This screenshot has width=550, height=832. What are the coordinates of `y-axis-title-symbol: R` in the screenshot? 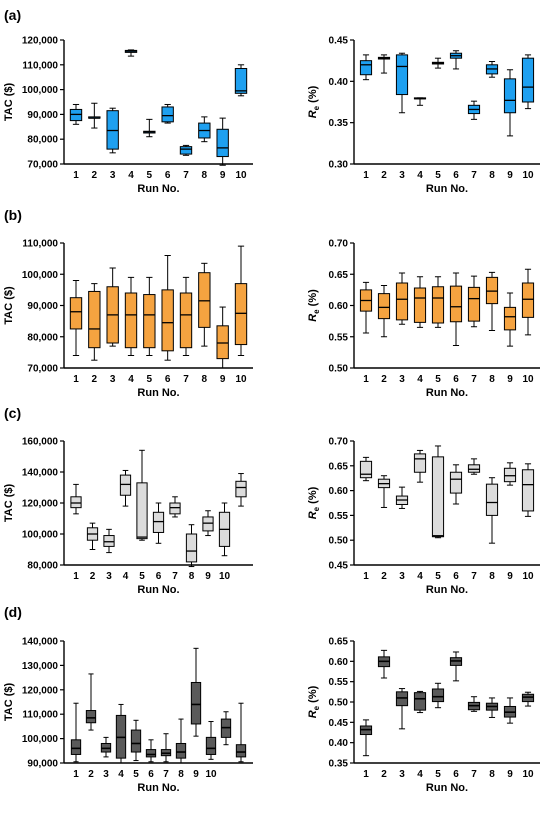 It's located at (313, 318).